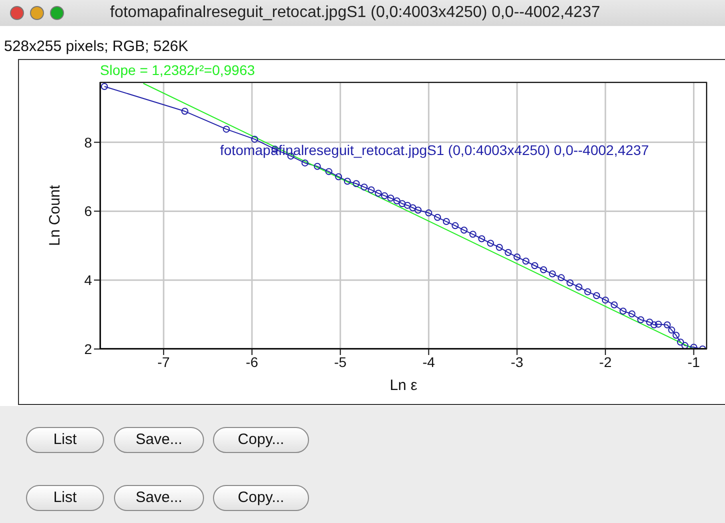 Image resolution: width=725 pixels, height=523 pixels. I want to click on y-axis-title: Ln Count, so click(55, 215).